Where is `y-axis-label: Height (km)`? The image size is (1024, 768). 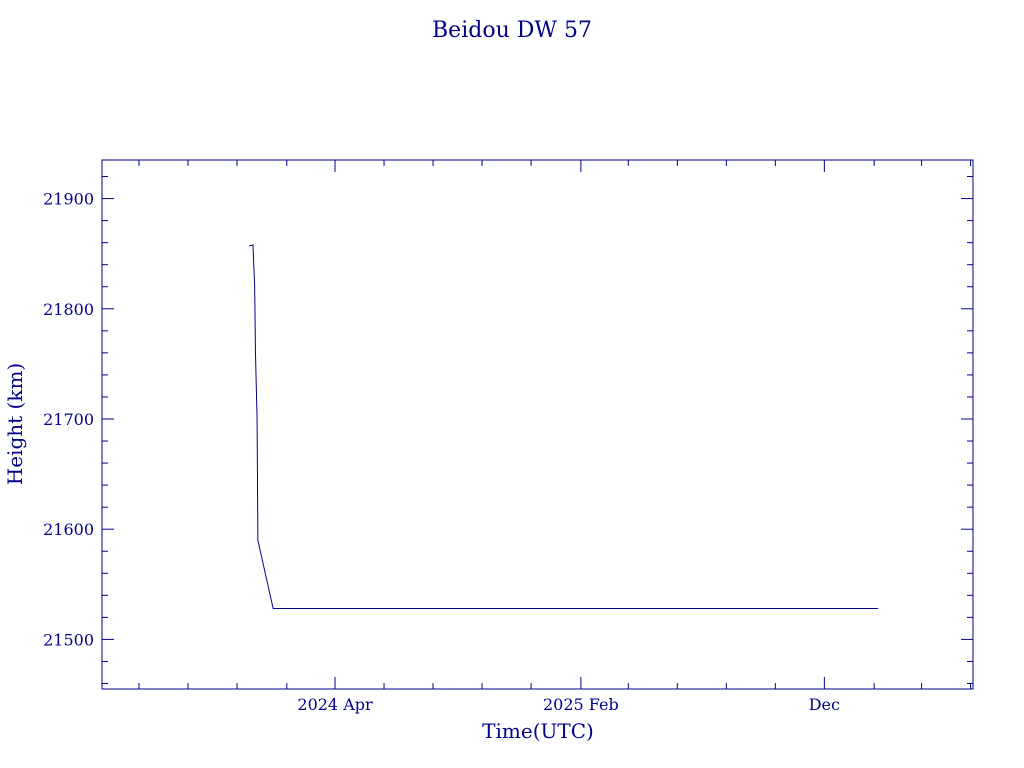 y-axis-label: Height (km) is located at coordinates (15, 424).